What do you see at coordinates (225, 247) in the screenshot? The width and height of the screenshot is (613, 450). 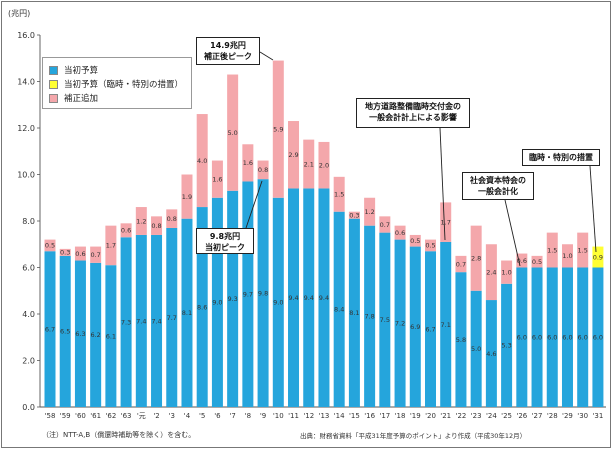 I see `callout-text: 当初ピーク` at bounding box center [225, 247].